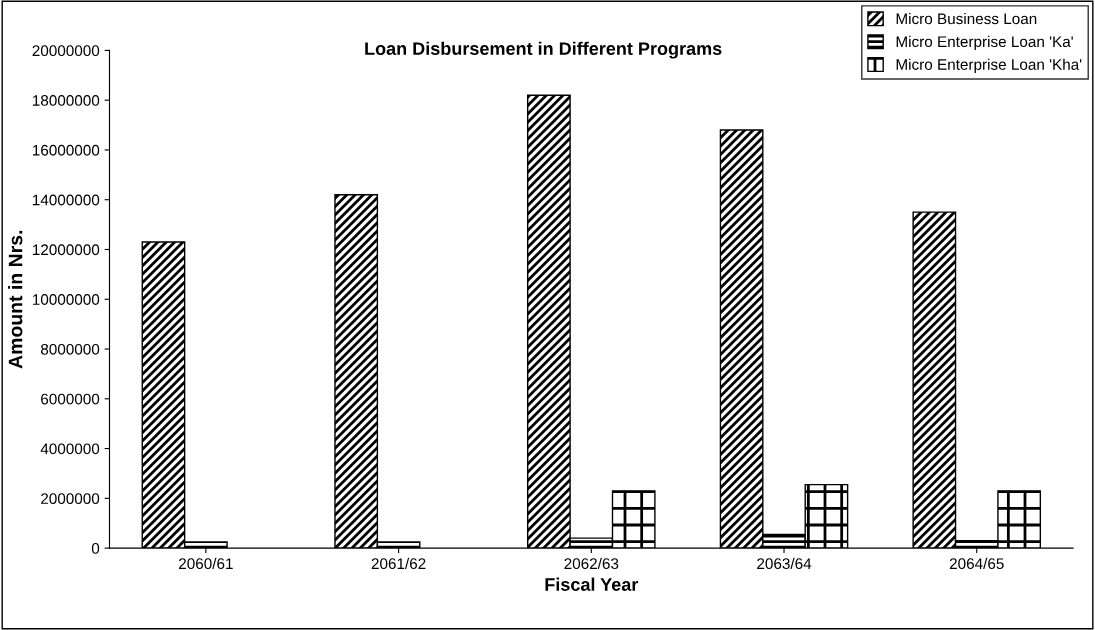  Describe the element at coordinates (66, 100) in the screenshot. I see `y-tick-label: 18000000` at that location.